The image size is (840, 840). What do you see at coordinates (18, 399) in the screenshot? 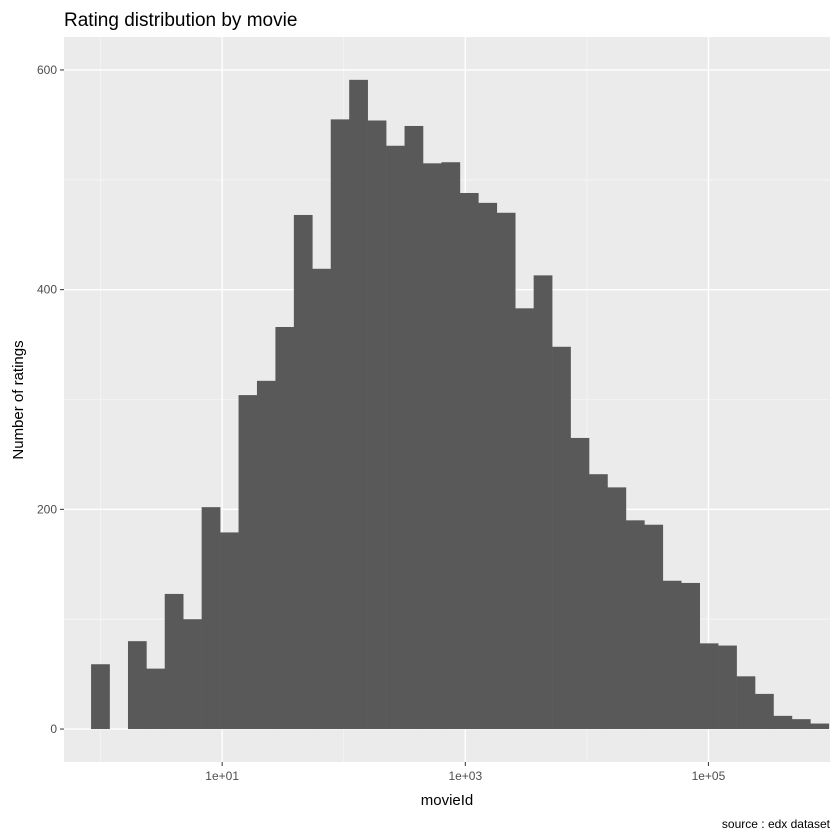
I see `y-axis-title: Number of ratings` at bounding box center [18, 399].